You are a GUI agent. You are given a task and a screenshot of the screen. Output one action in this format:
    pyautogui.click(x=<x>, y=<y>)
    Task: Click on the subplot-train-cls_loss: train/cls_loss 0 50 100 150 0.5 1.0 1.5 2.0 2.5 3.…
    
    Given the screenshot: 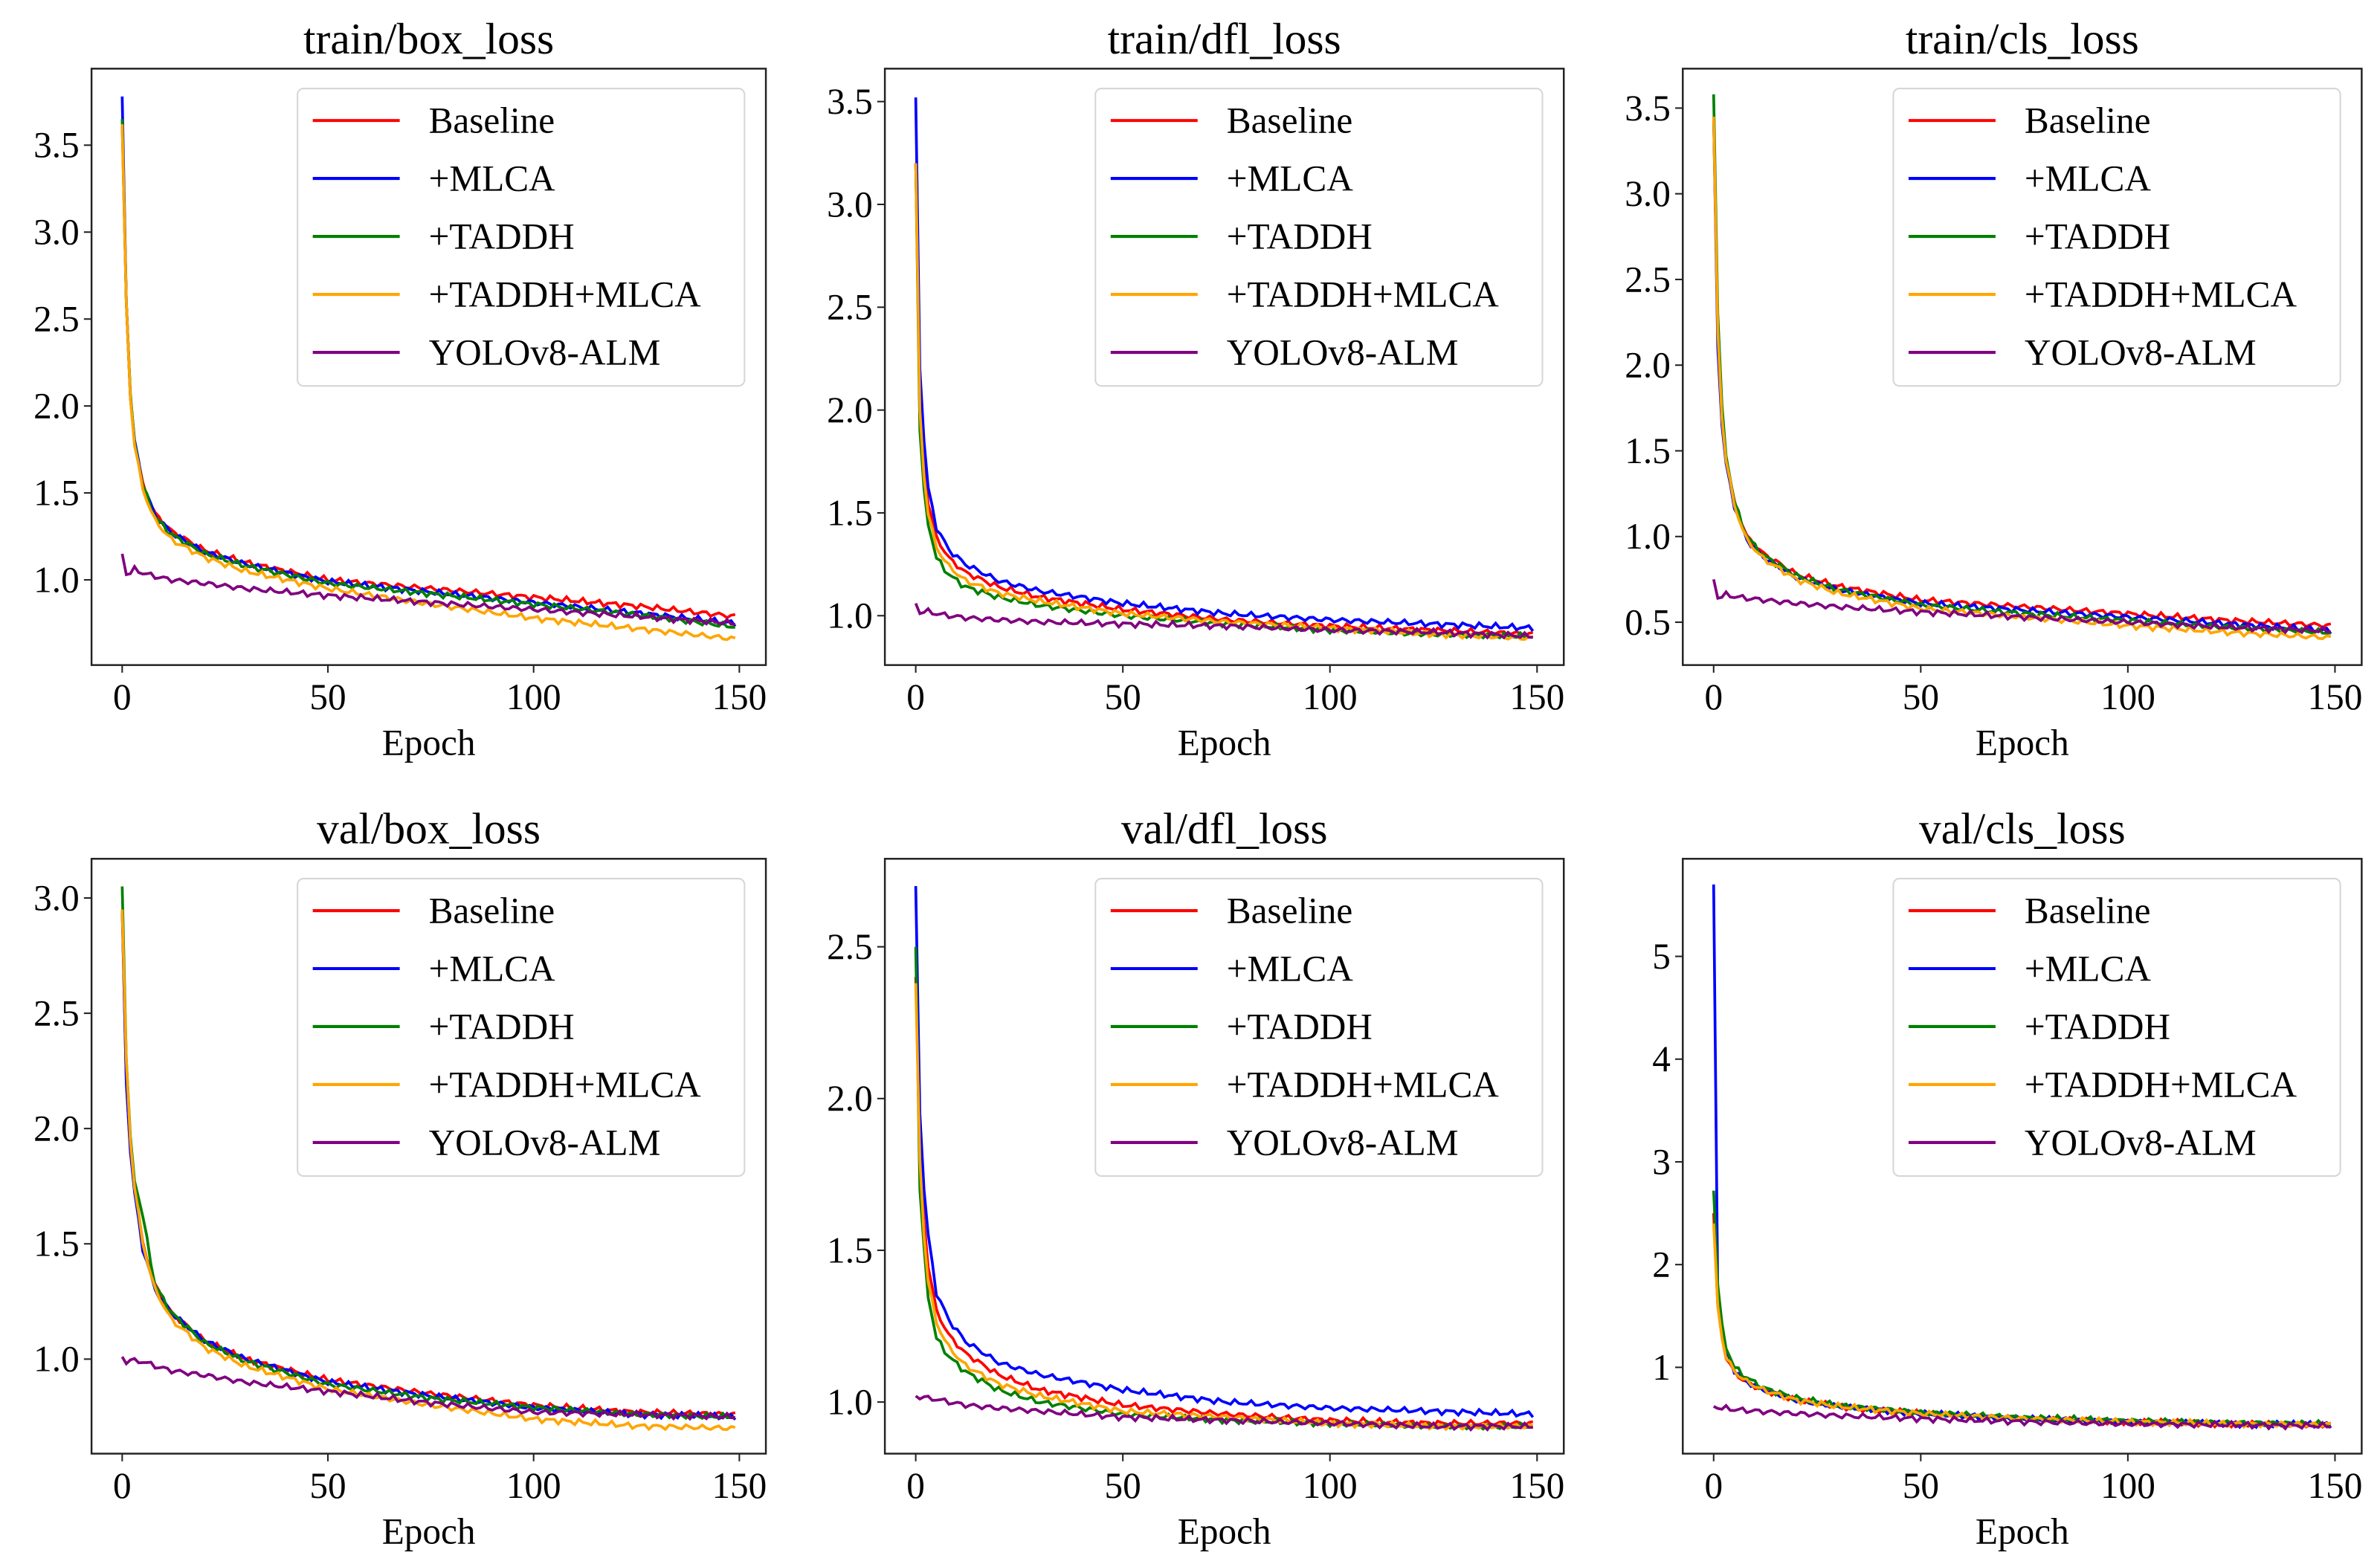 What is the action you would take?
    pyautogui.click(x=1994, y=388)
    